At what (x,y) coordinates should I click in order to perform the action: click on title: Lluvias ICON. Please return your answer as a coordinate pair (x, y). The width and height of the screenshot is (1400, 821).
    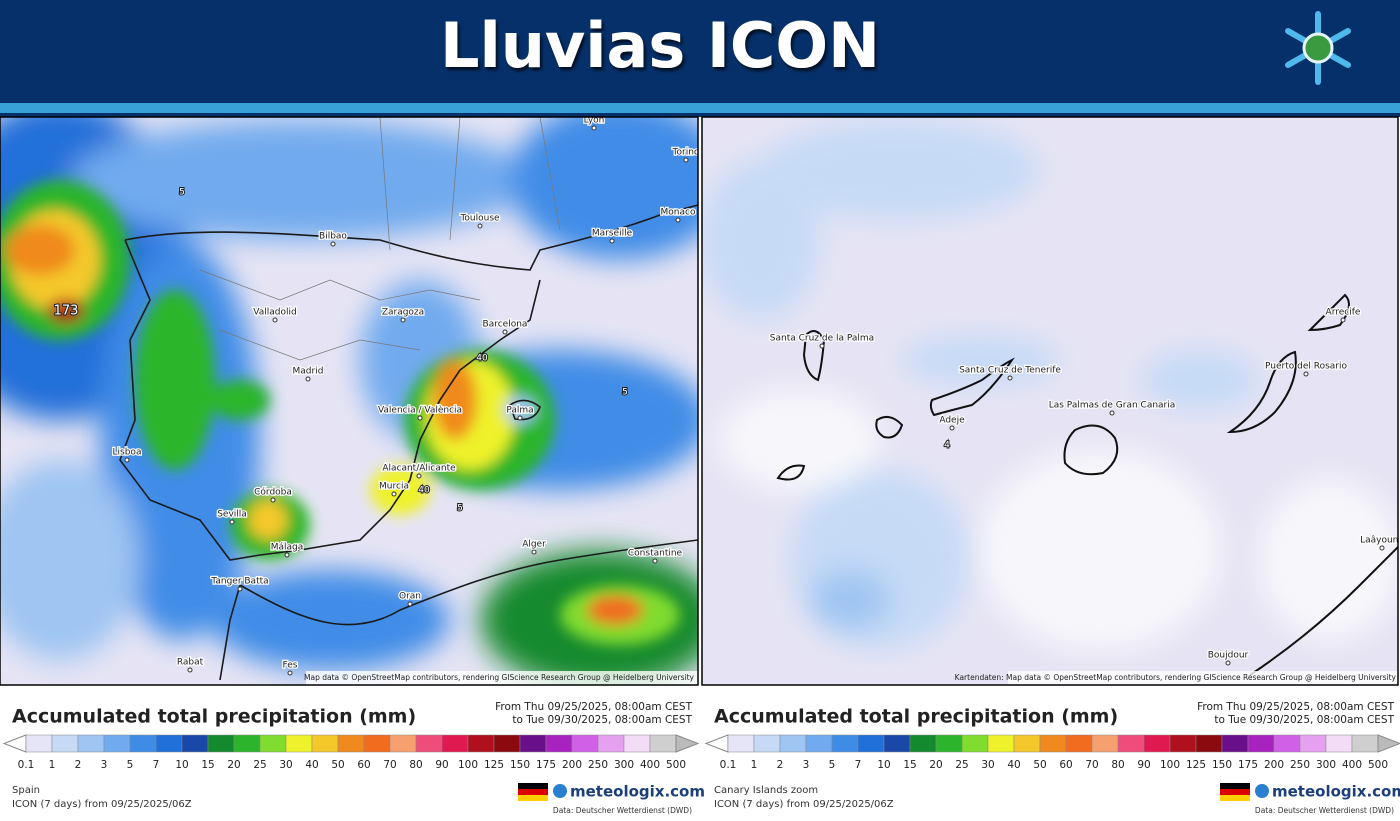
    Looking at the image, I should click on (660, 45).